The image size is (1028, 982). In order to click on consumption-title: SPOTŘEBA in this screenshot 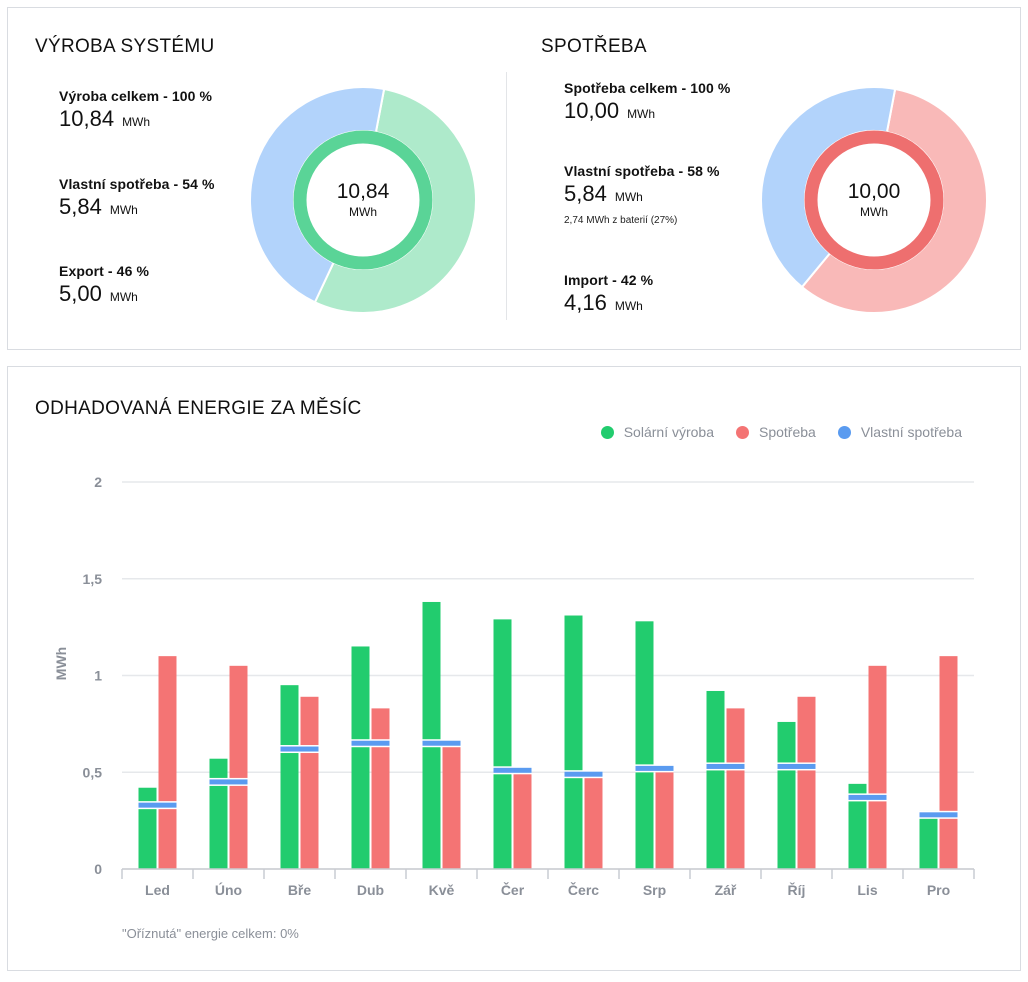, I will do `click(594, 46)`.